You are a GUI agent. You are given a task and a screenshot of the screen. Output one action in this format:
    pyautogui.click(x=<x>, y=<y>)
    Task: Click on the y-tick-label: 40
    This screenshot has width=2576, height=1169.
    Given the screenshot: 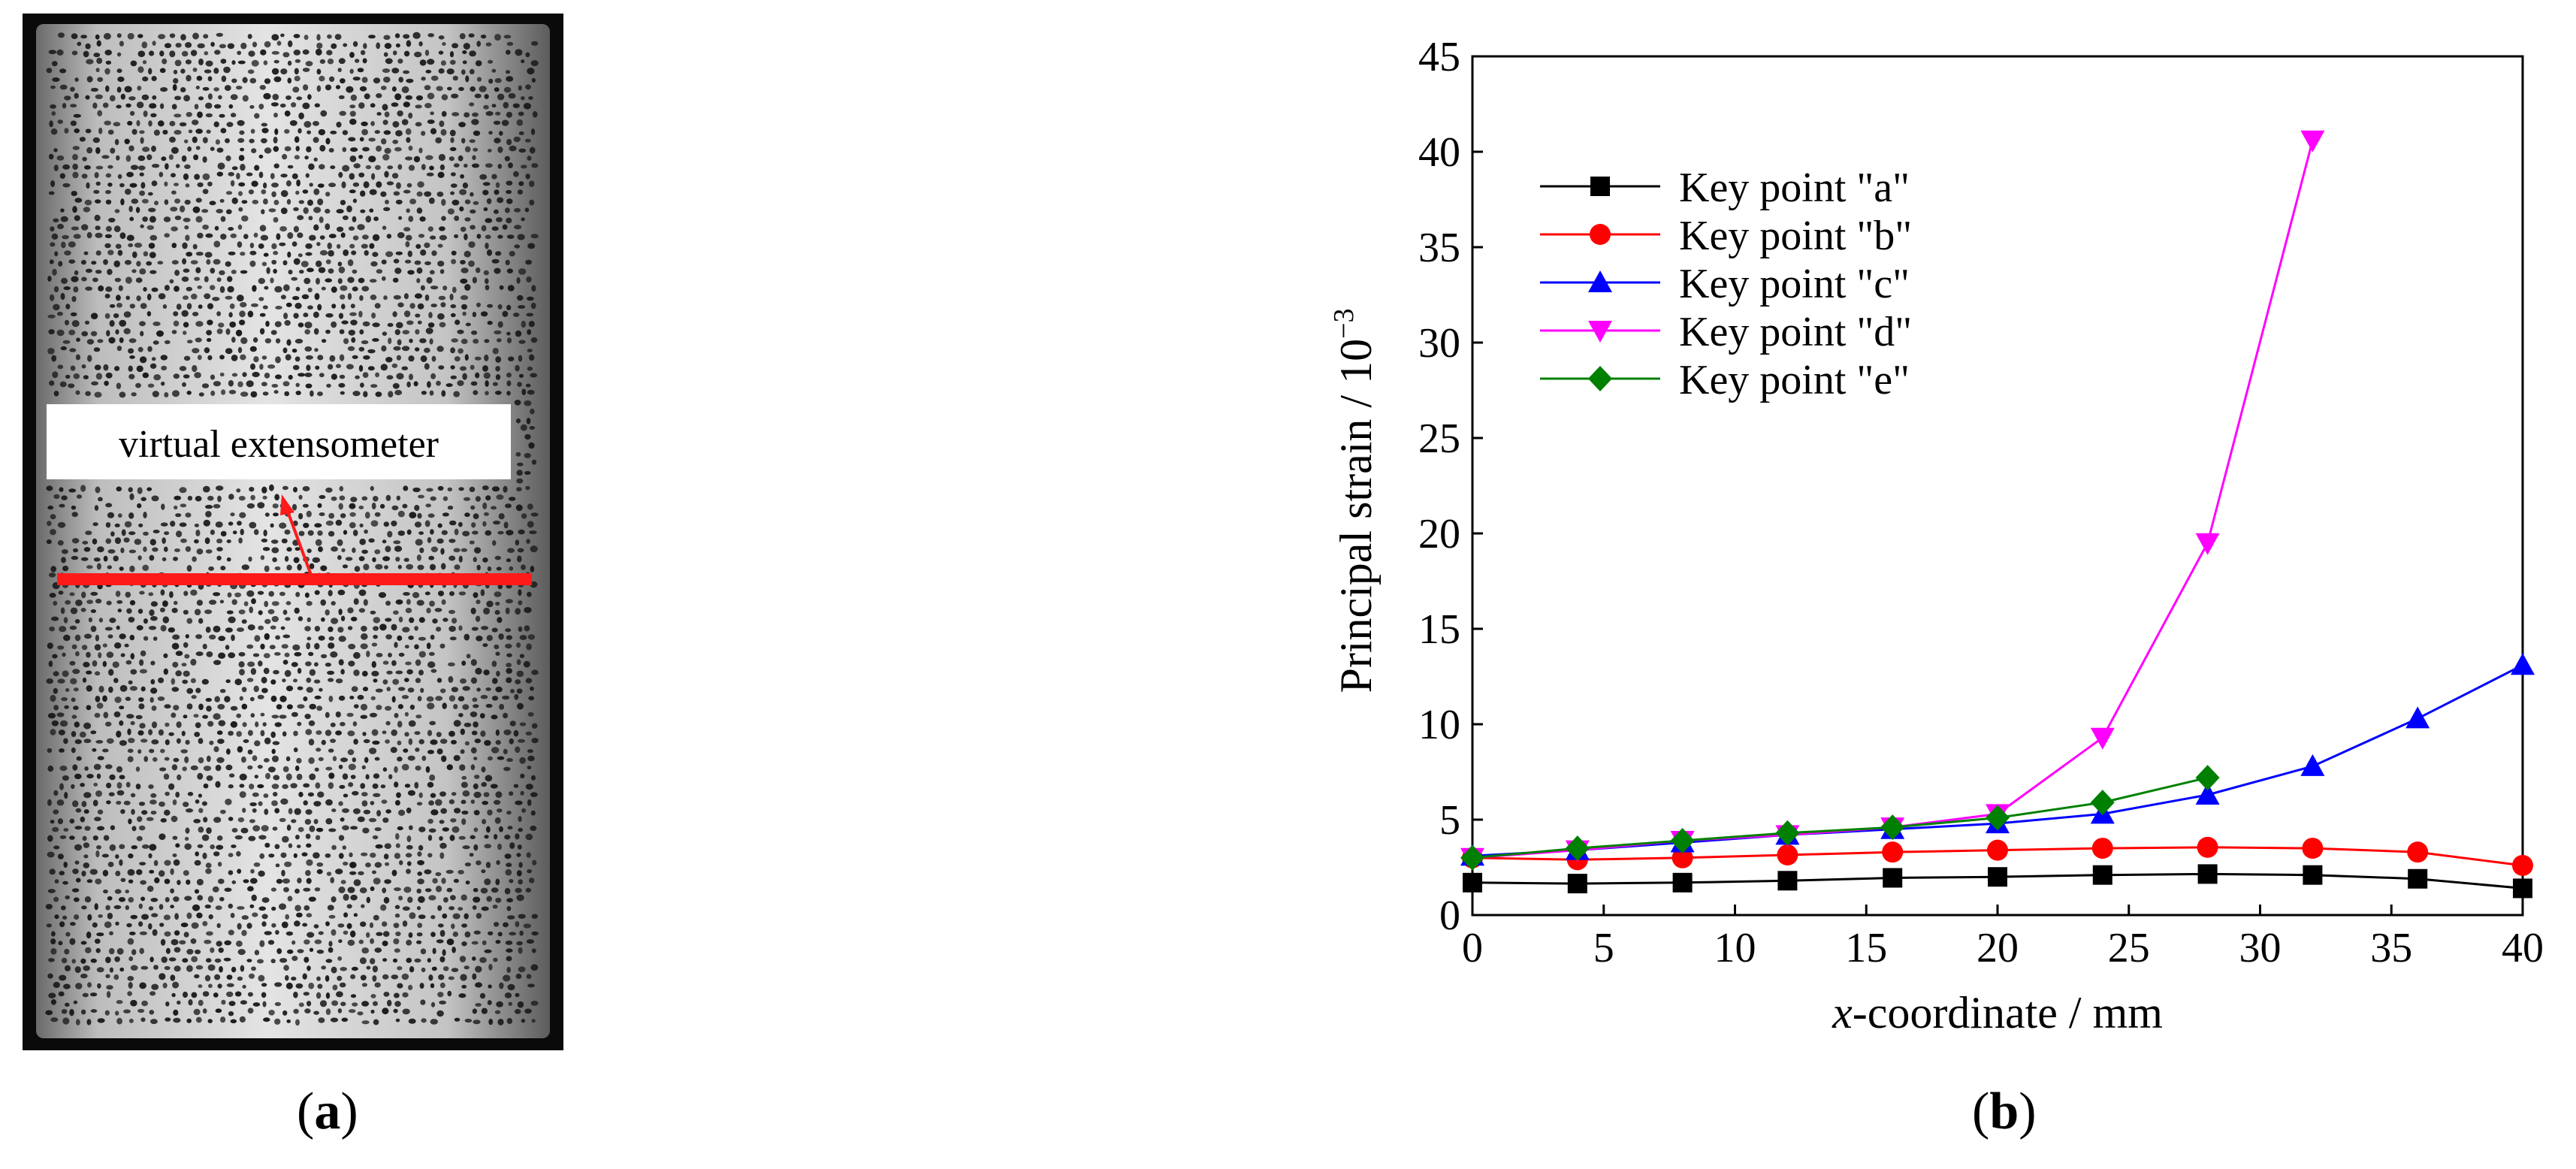 What is the action you would take?
    pyautogui.click(x=1439, y=152)
    